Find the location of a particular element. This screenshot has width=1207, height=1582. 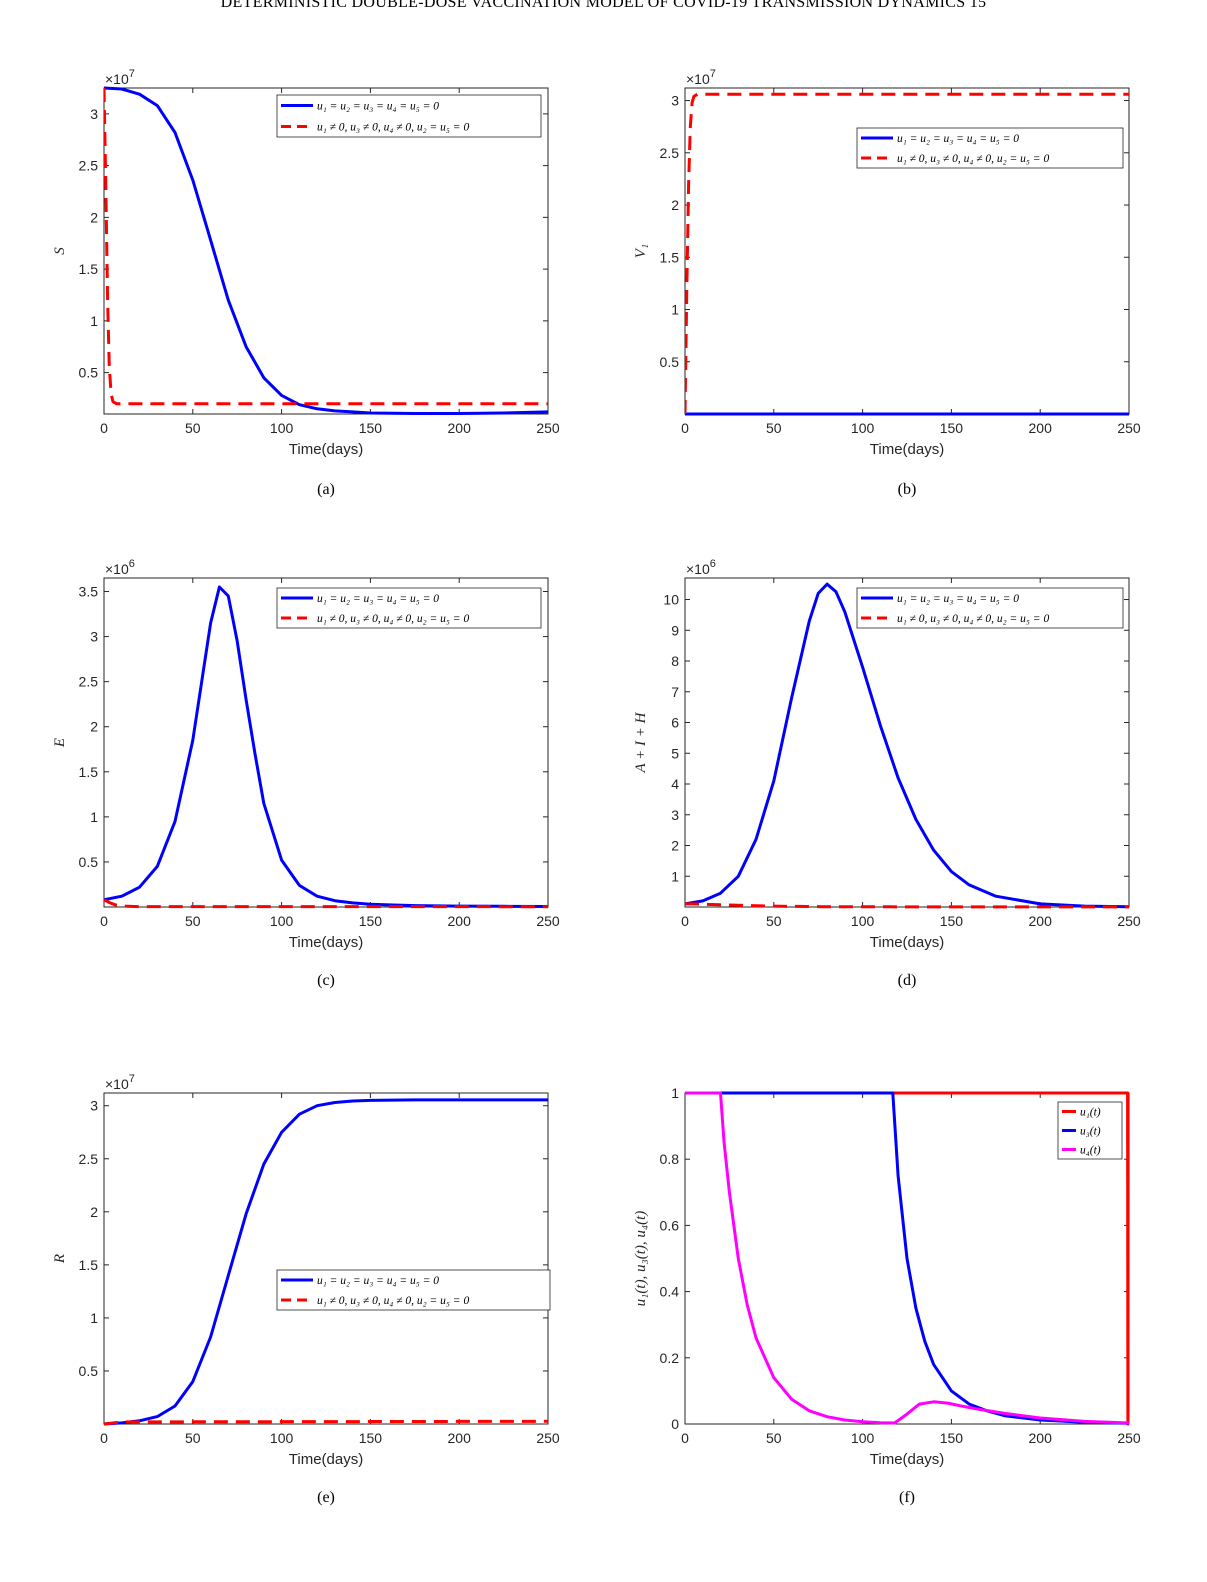

y-tick-label: 9 is located at coordinates (675, 630).